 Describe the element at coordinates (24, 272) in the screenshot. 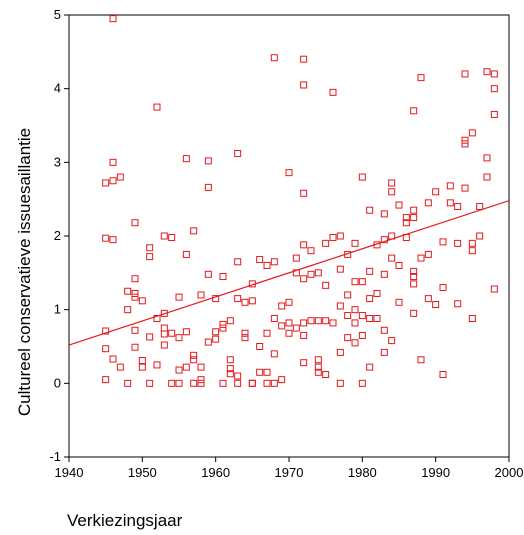

I see `y-axis-title: Cultureel conservatieve issuesaillantie` at that location.